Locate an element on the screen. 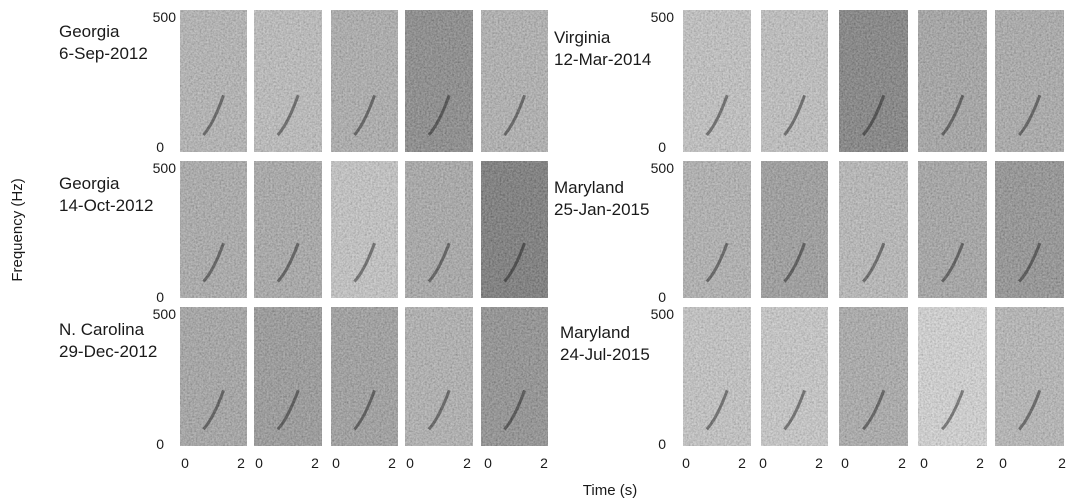 The width and height of the screenshot is (1078, 500). group-1-location: Georgia is located at coordinates (89, 31).